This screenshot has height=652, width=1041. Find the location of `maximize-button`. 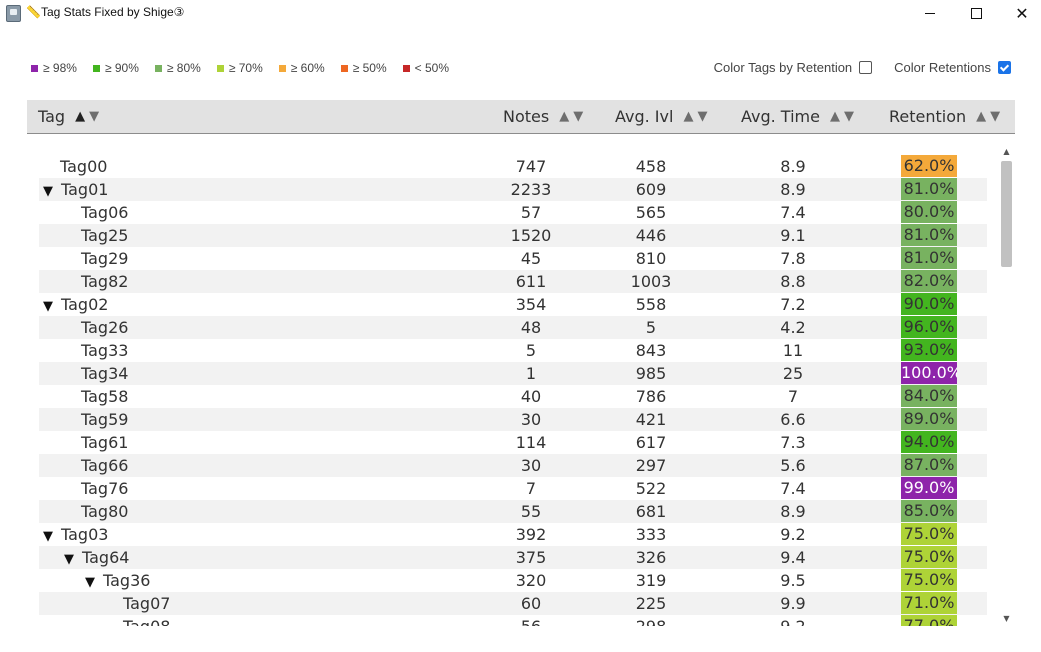

maximize-button is located at coordinates (976, 13).